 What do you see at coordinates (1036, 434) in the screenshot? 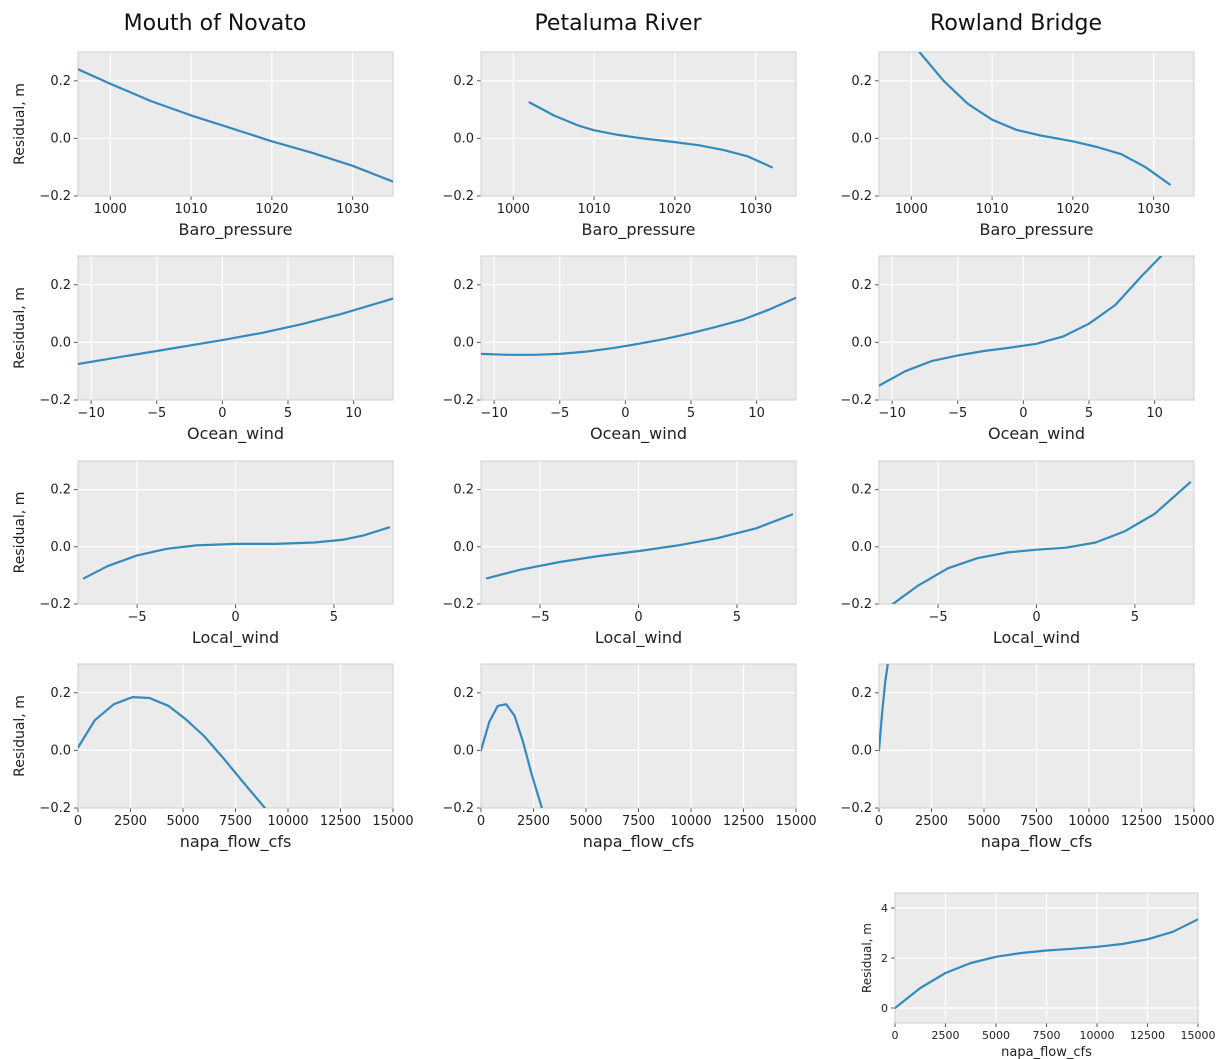
I see `x-axis-label: Ocean_wind` at bounding box center [1036, 434].